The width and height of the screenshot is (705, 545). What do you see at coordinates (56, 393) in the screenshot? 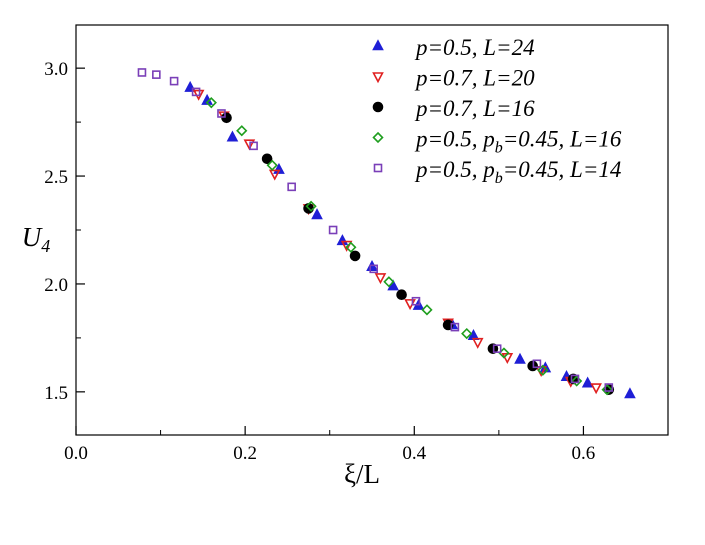
I see `y-tick-label: 1.5` at bounding box center [56, 393].